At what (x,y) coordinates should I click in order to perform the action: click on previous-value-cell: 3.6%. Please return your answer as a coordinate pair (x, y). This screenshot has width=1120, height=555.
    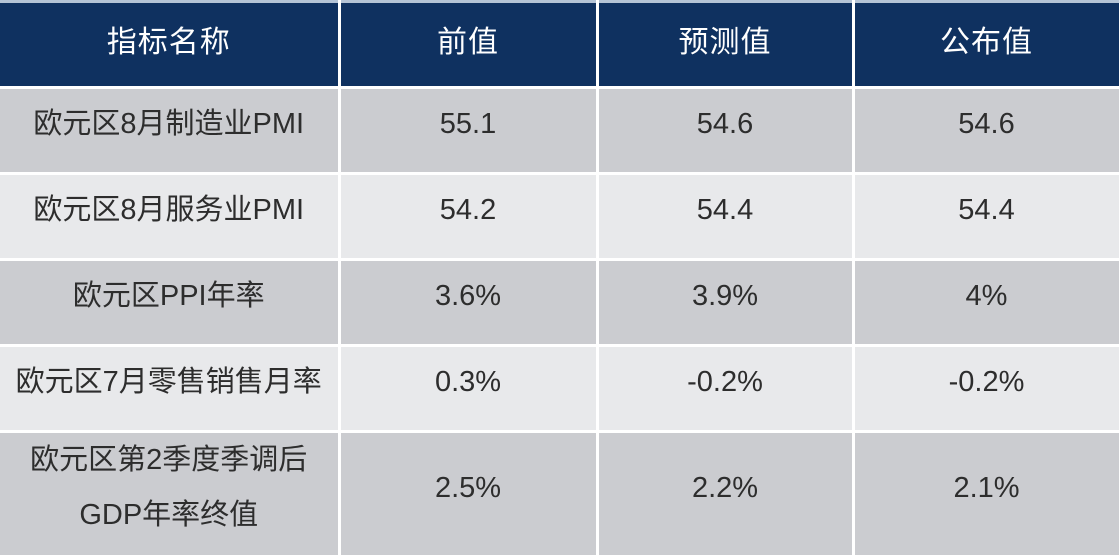
    Looking at the image, I should click on (468, 303).